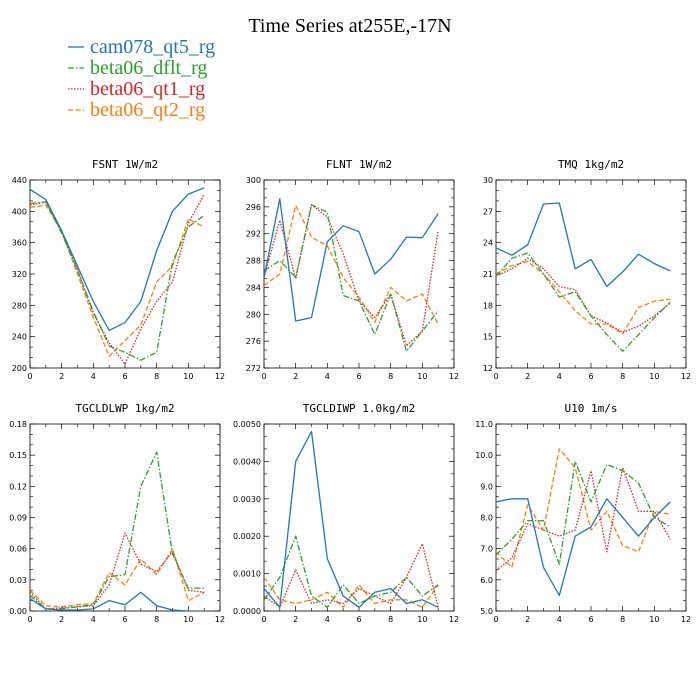 This screenshot has width=700, height=700. What do you see at coordinates (18, 424) in the screenshot?
I see `y-tick-label: 0.18` at bounding box center [18, 424].